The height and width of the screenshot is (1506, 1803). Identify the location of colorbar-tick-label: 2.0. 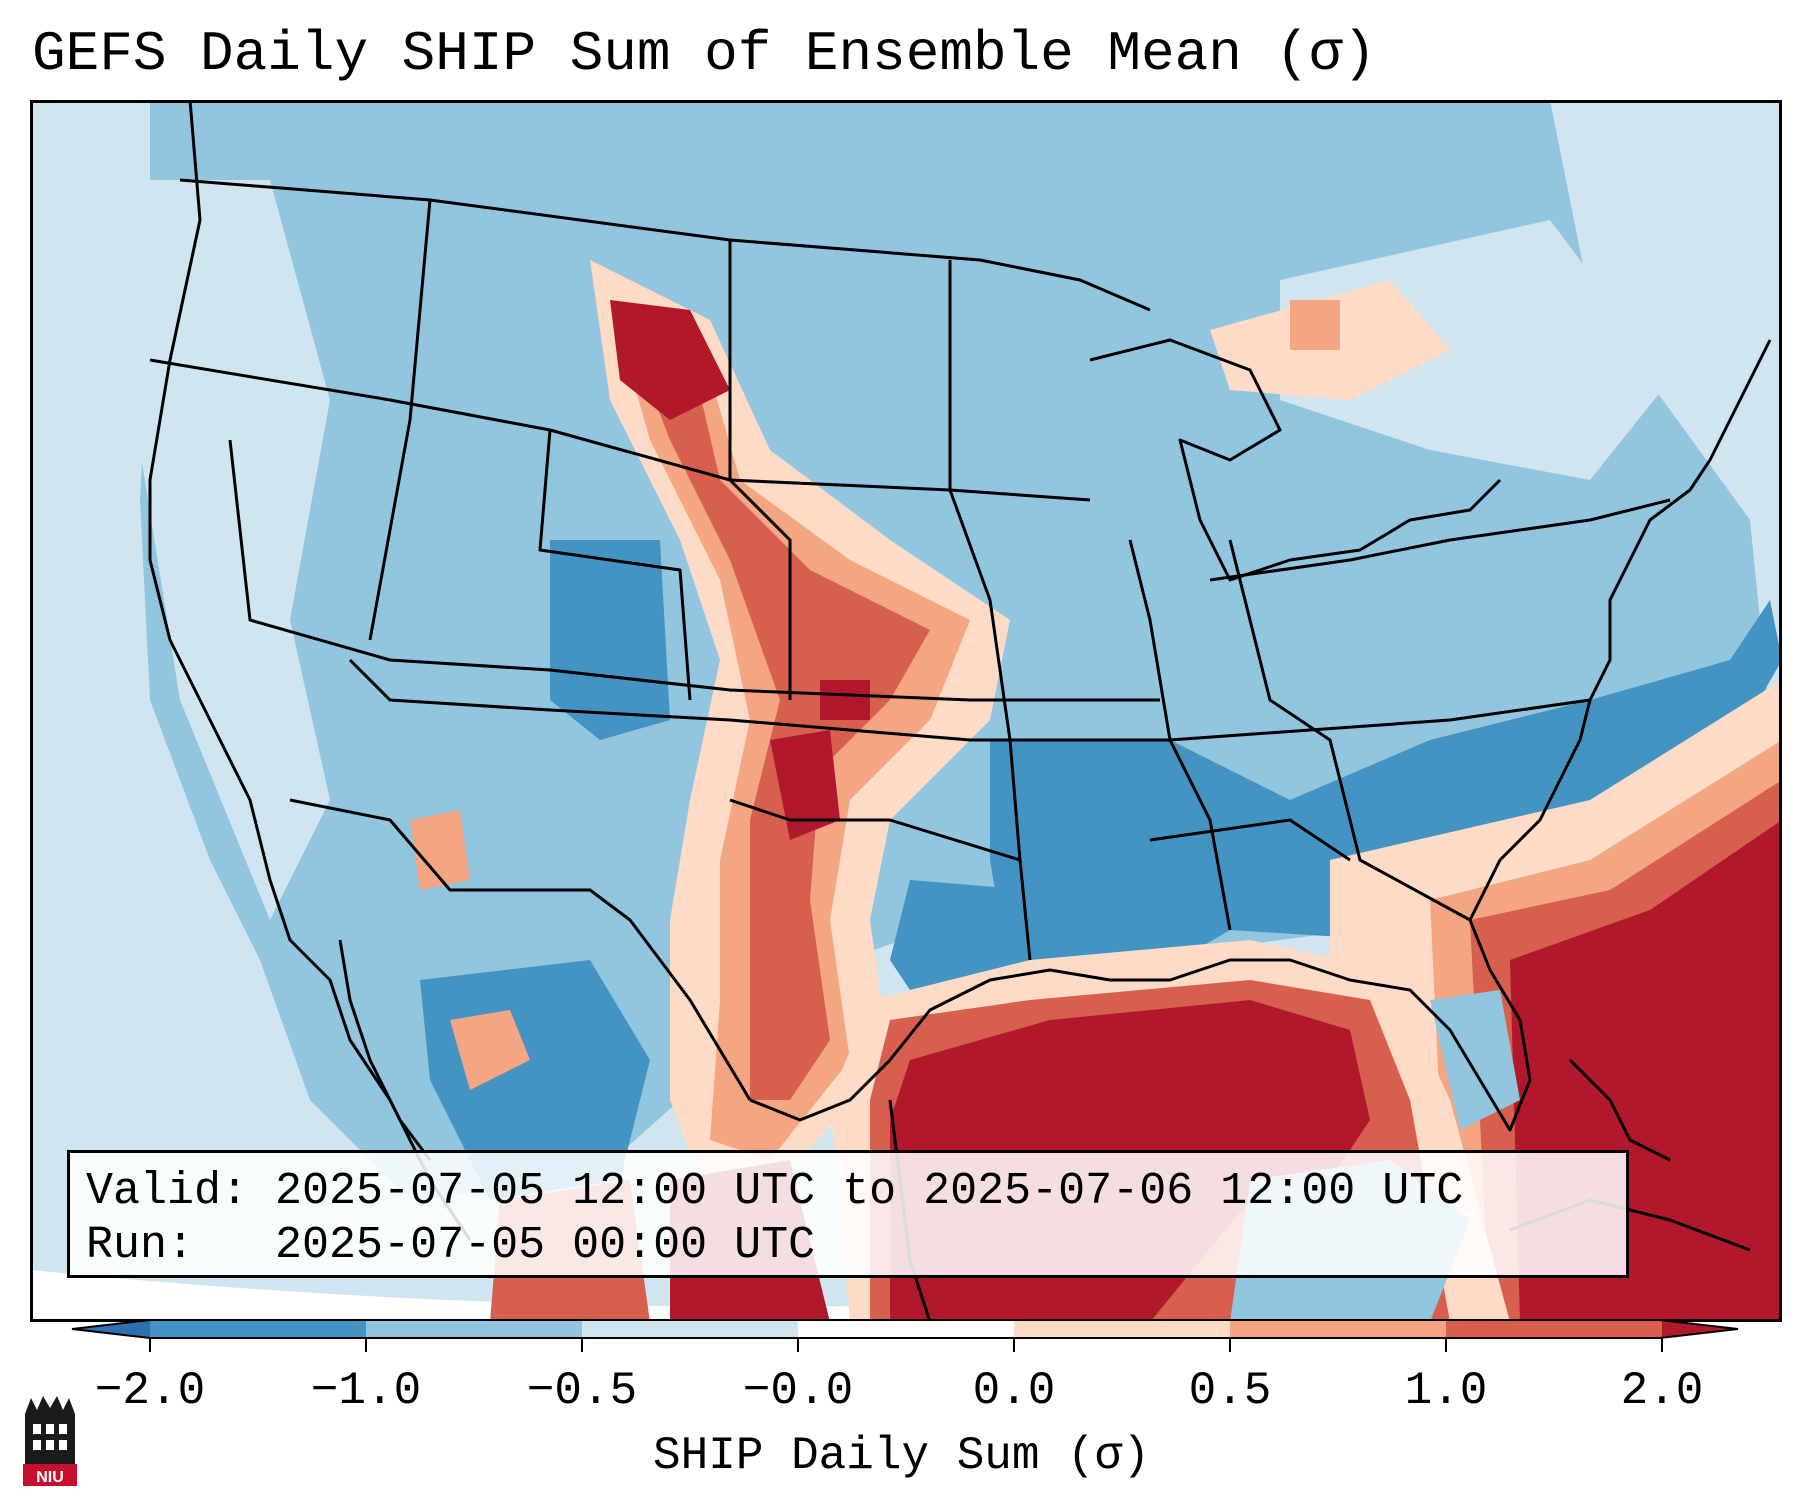
(1662, 1391).